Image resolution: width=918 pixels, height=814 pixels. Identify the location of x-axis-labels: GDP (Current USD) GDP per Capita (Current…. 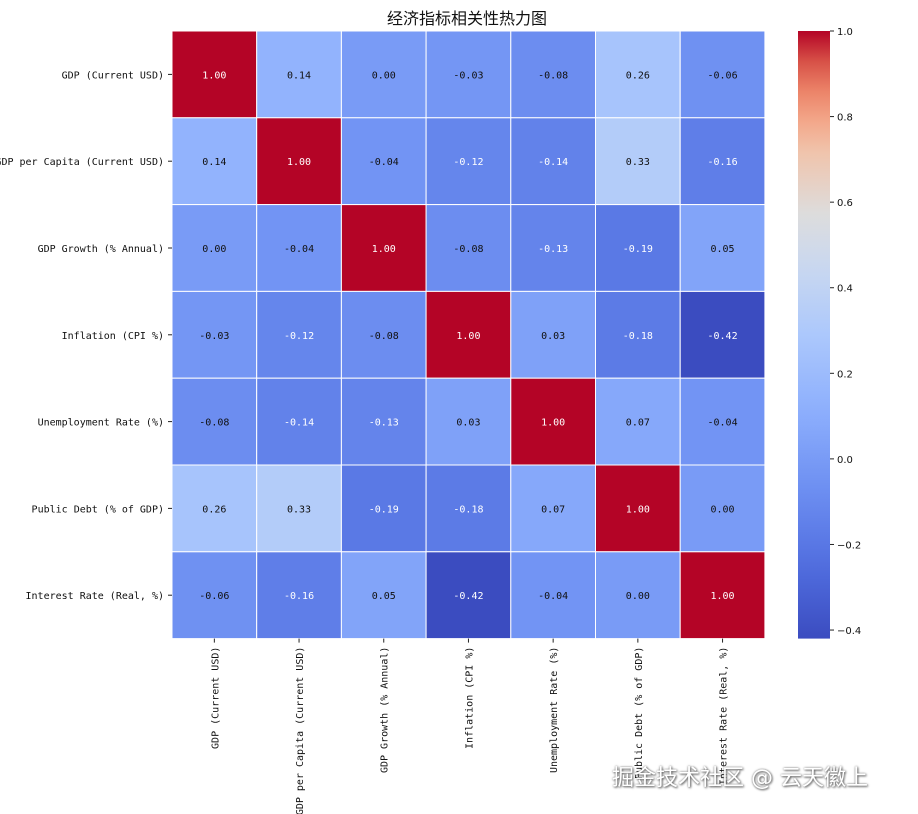
(470, 726).